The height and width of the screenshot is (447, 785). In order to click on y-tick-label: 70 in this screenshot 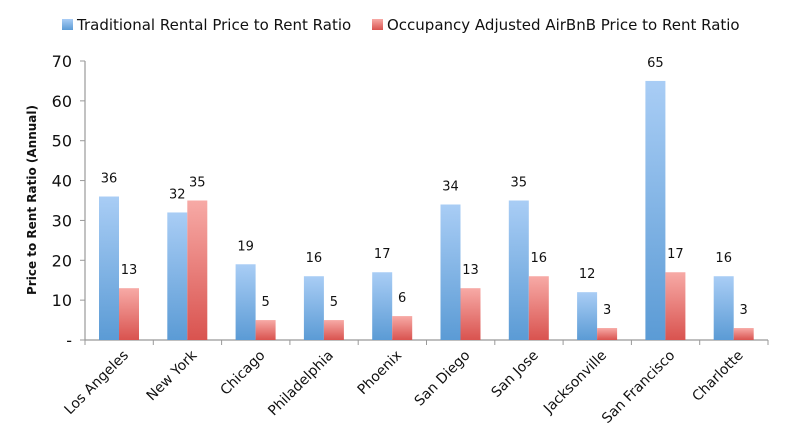, I will do `click(62, 61)`.